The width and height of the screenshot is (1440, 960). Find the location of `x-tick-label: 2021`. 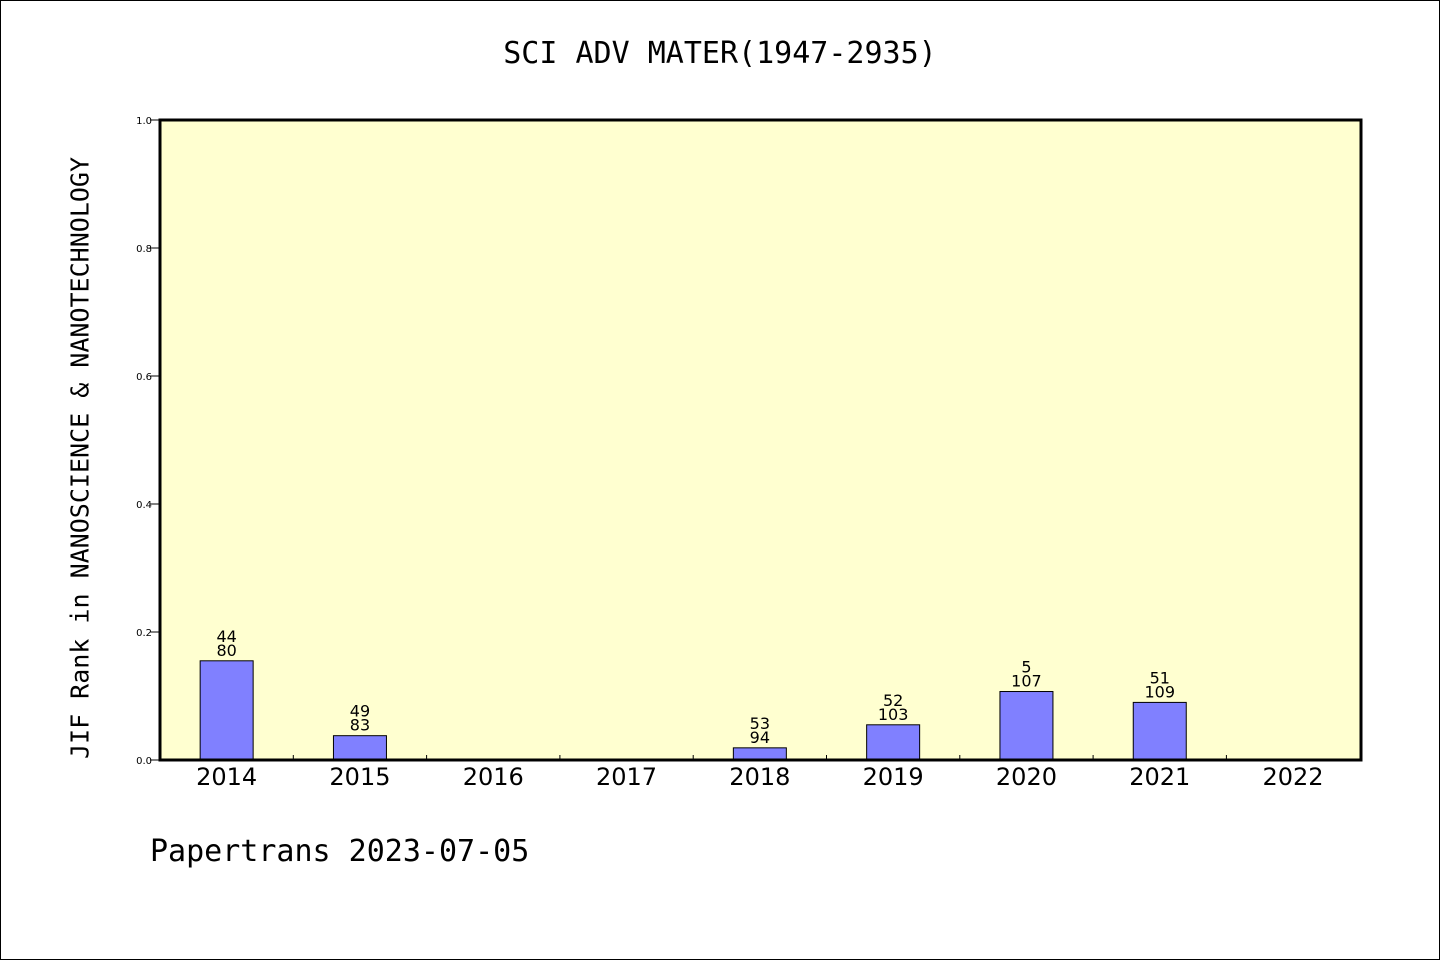

x-tick-label: 2021 is located at coordinates (1159, 777).